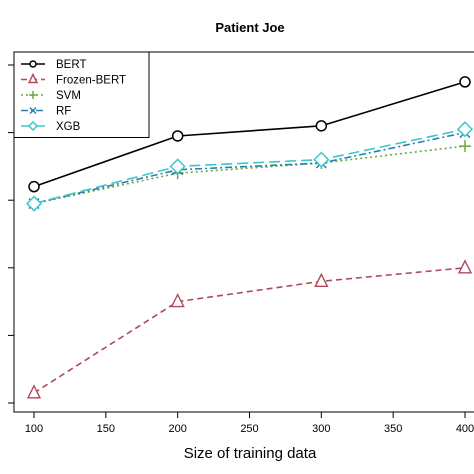 The height and width of the screenshot is (474, 474). I want to click on legend-item: RF, so click(46, 112).